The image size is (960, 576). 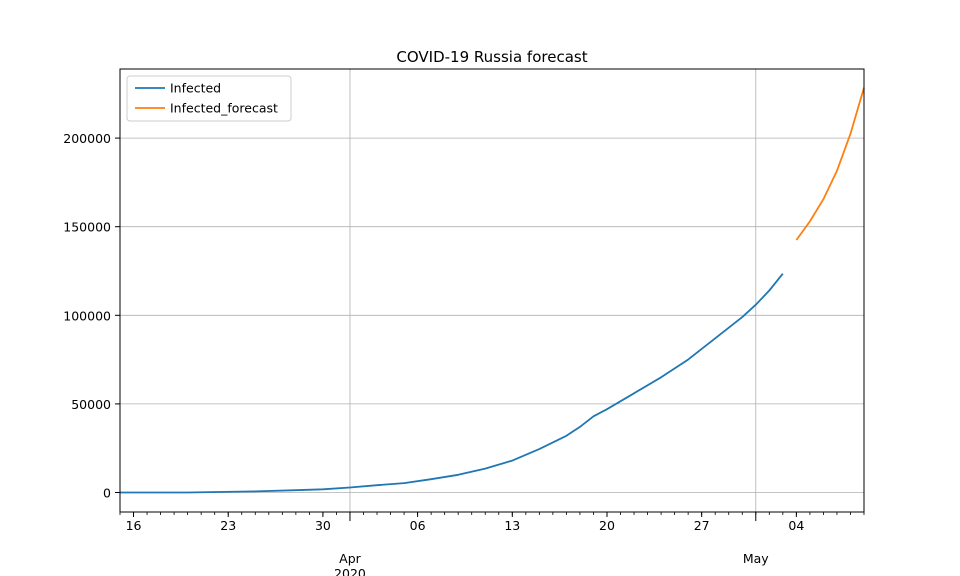 What do you see at coordinates (796, 525) in the screenshot?
I see `x-tick-label: 04` at bounding box center [796, 525].